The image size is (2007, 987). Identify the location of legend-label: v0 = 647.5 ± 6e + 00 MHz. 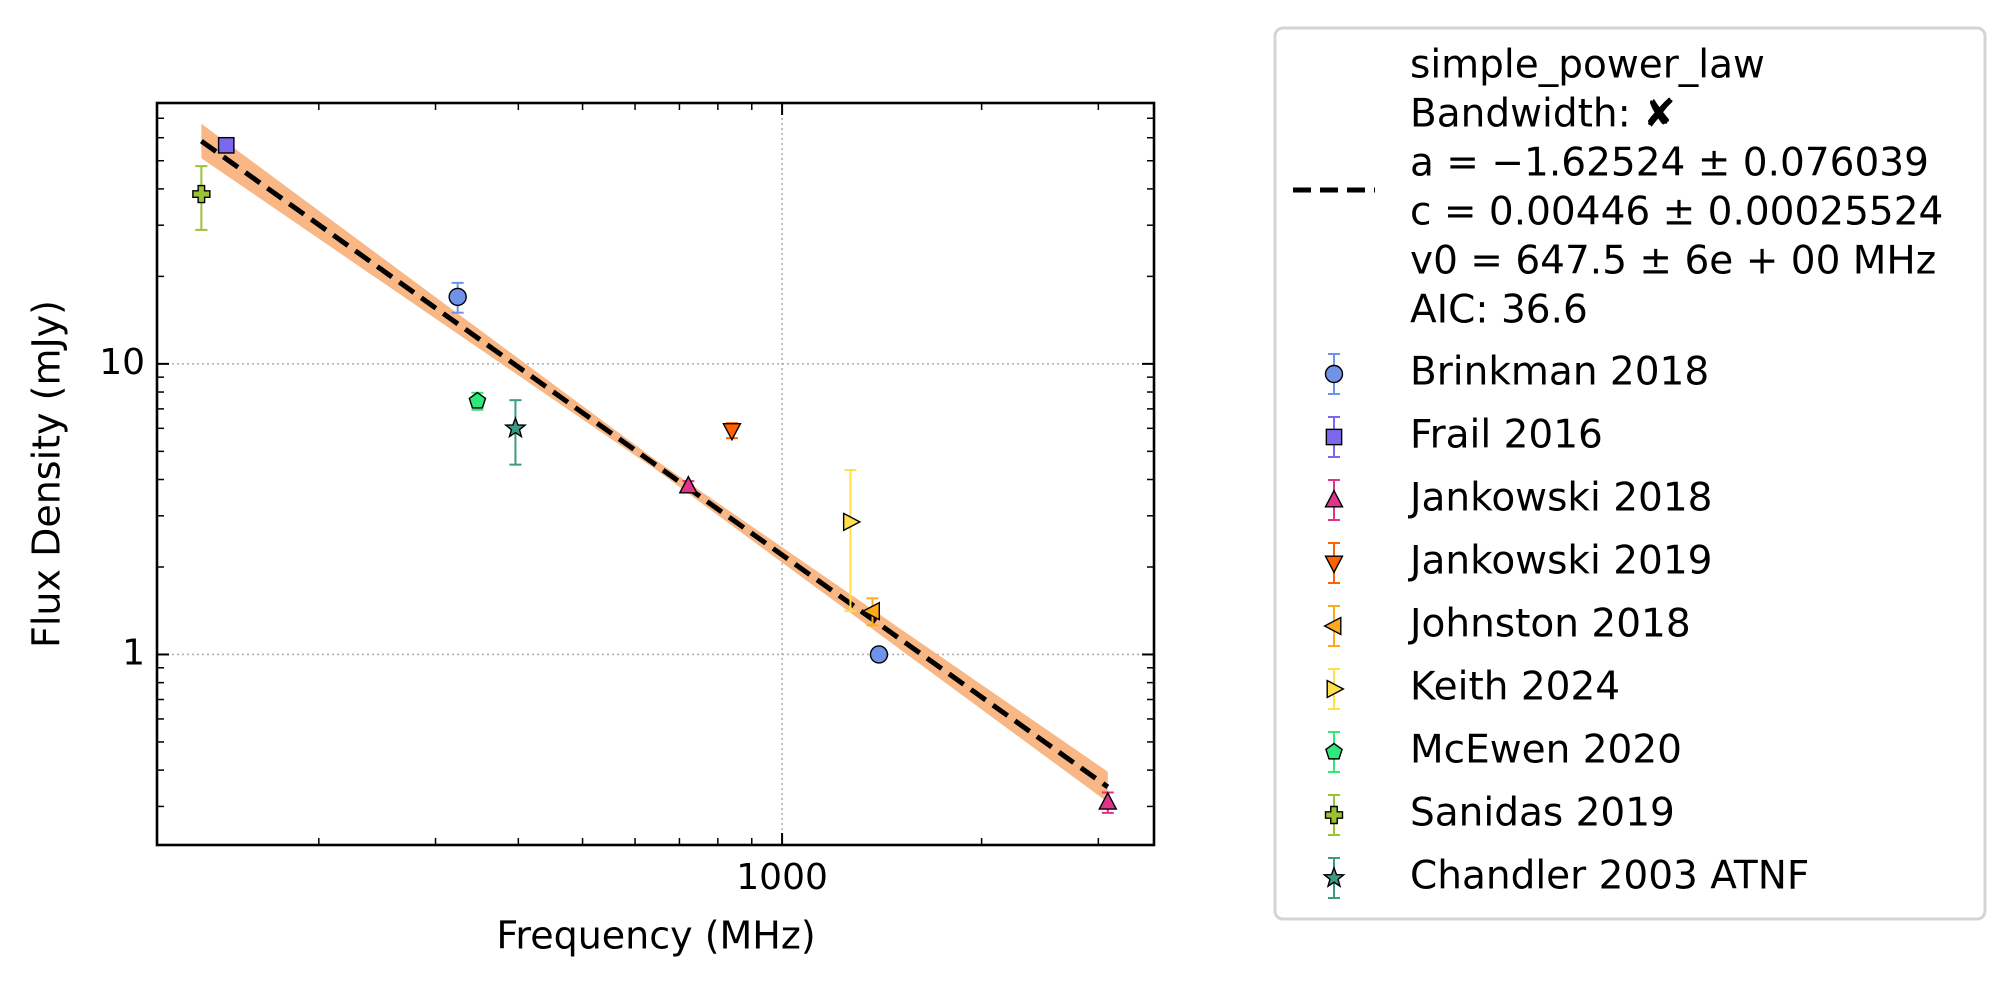
(1673, 261).